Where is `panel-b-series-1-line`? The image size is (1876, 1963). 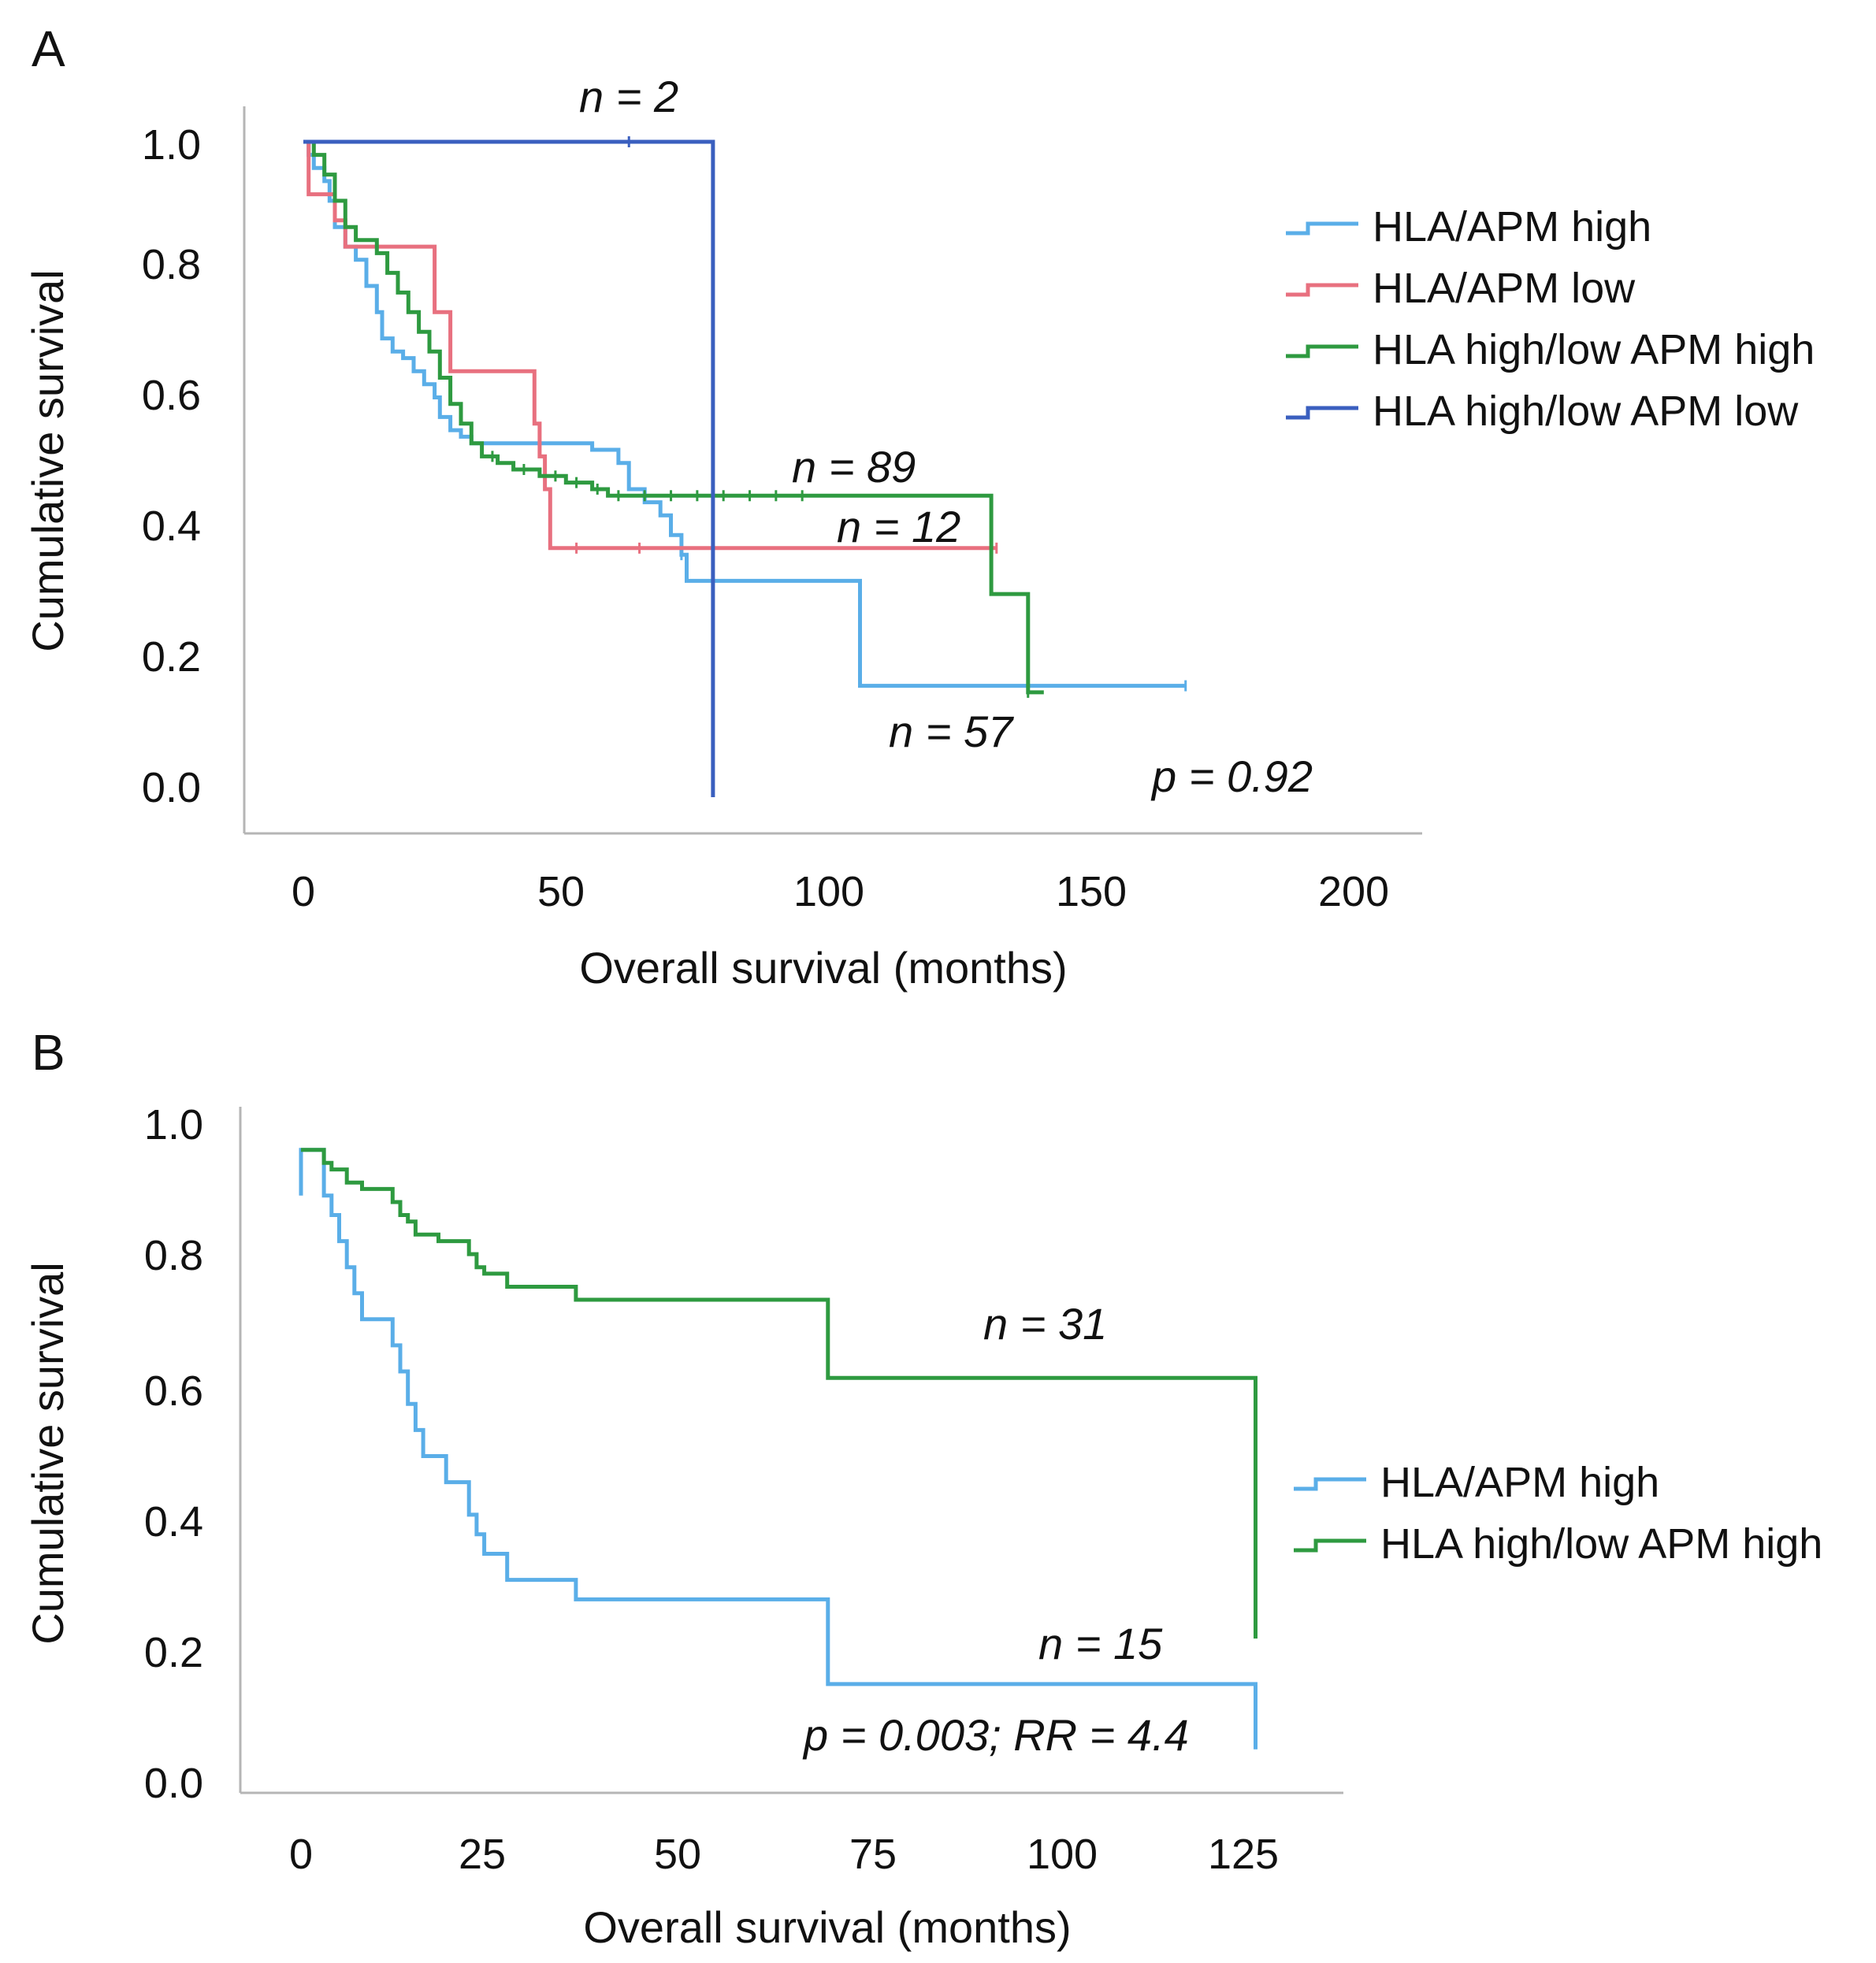 panel-b-series-1-line is located at coordinates (779, 1393).